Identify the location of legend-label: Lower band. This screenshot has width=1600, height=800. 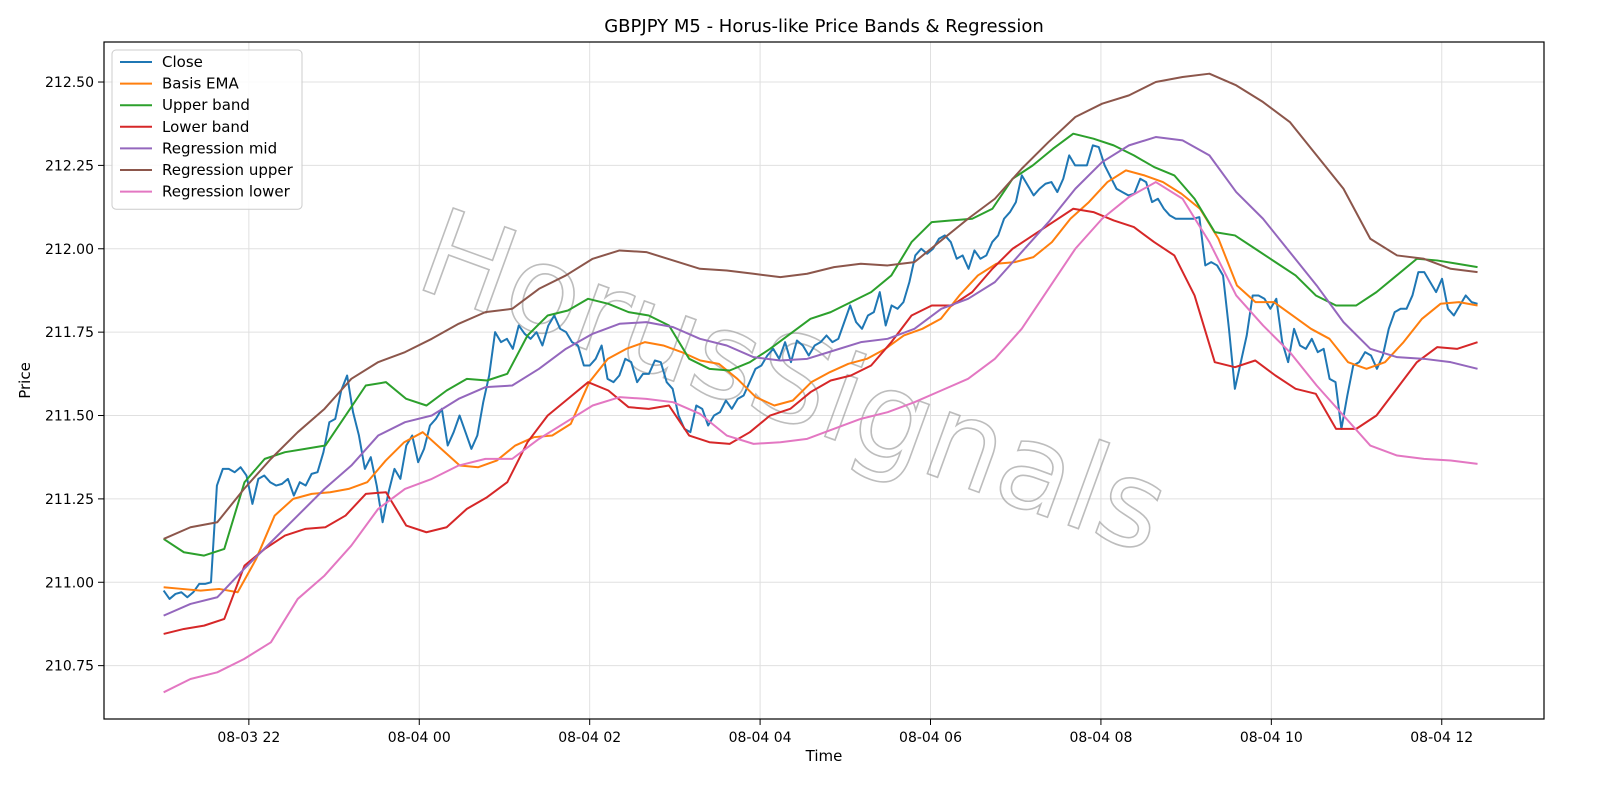
(205, 127).